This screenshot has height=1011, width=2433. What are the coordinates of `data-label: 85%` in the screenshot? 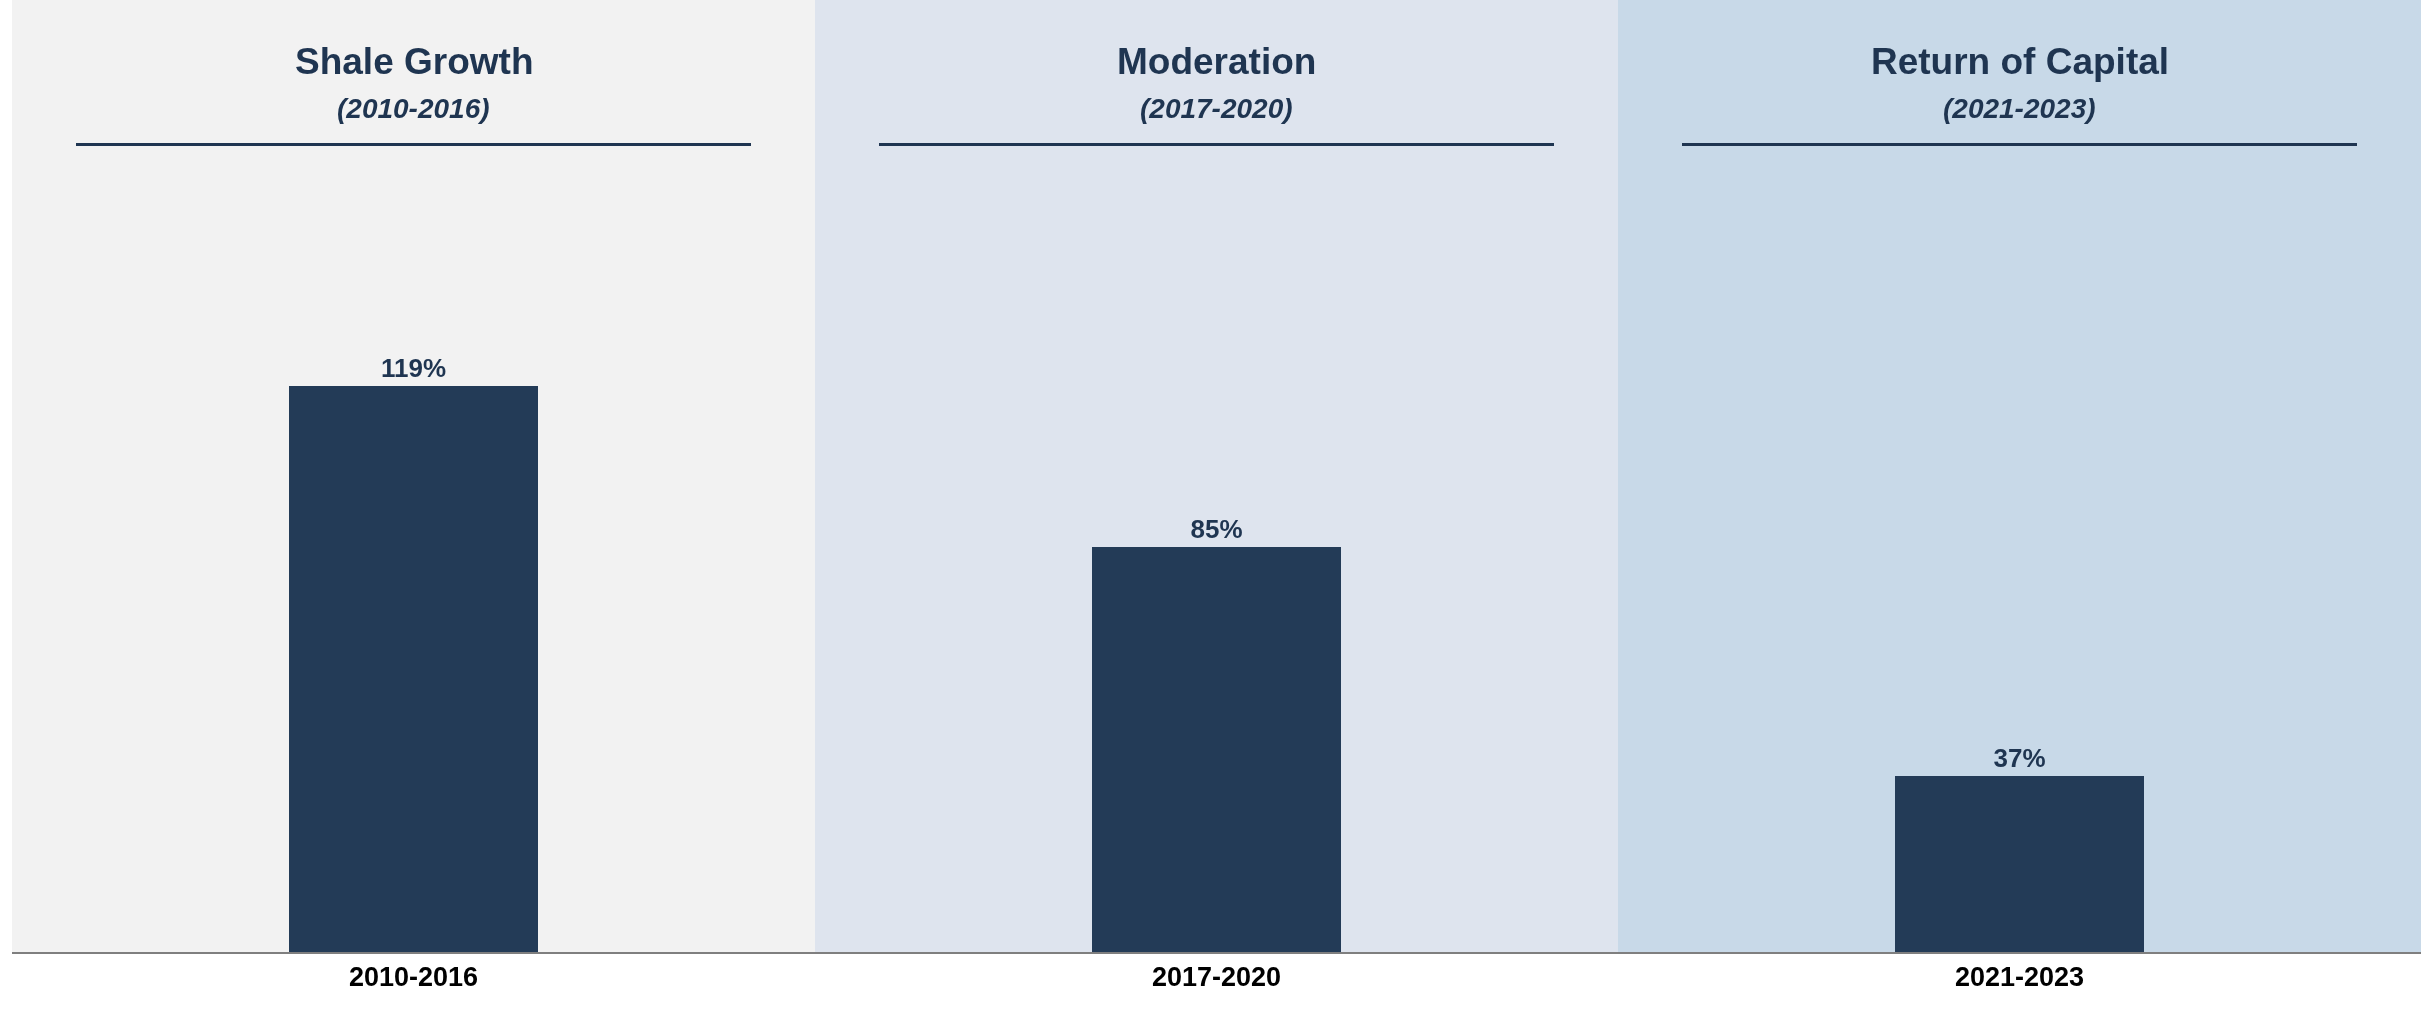 It's located at (1216, 529).